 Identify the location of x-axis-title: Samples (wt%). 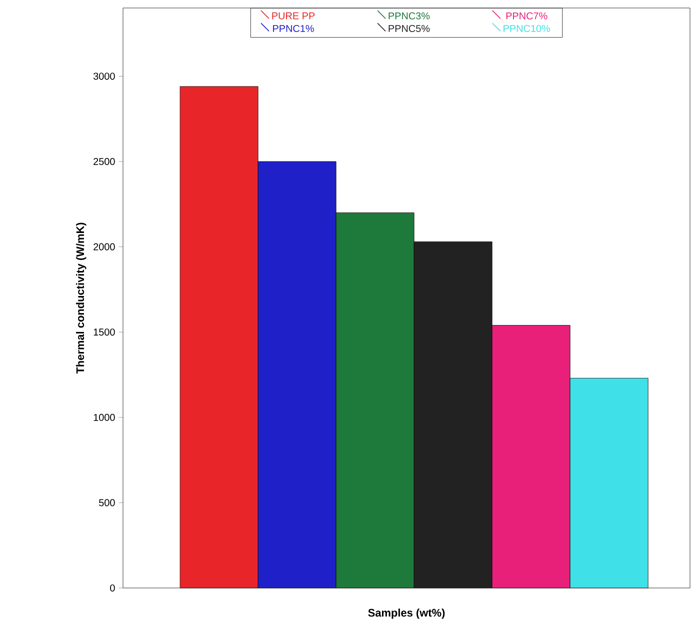
(406, 613).